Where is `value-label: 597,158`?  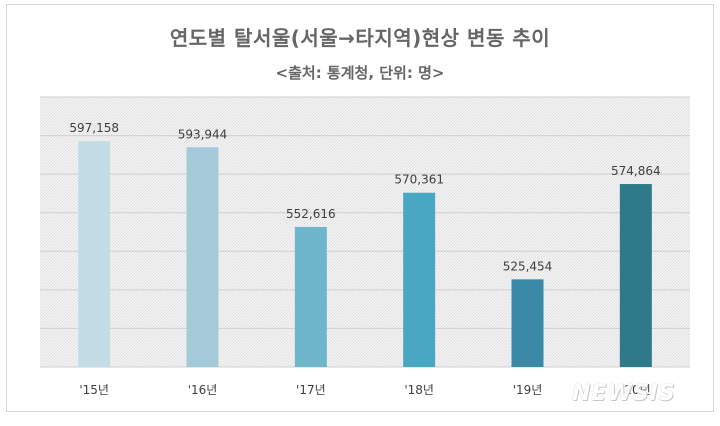 value-label: 597,158 is located at coordinates (94, 128).